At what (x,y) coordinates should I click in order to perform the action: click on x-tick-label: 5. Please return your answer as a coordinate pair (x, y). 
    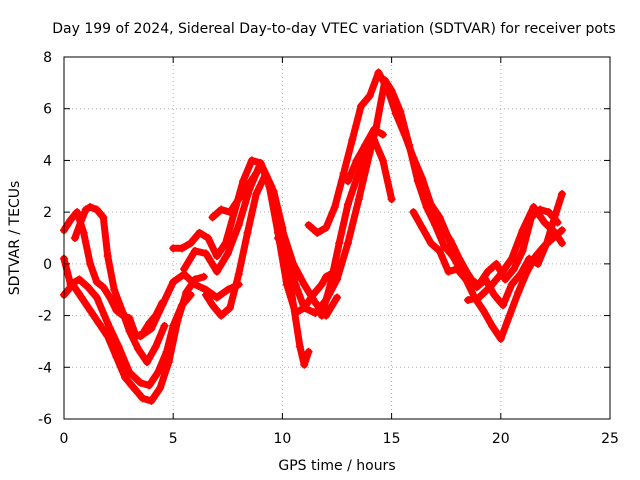
    Looking at the image, I should click on (173, 439).